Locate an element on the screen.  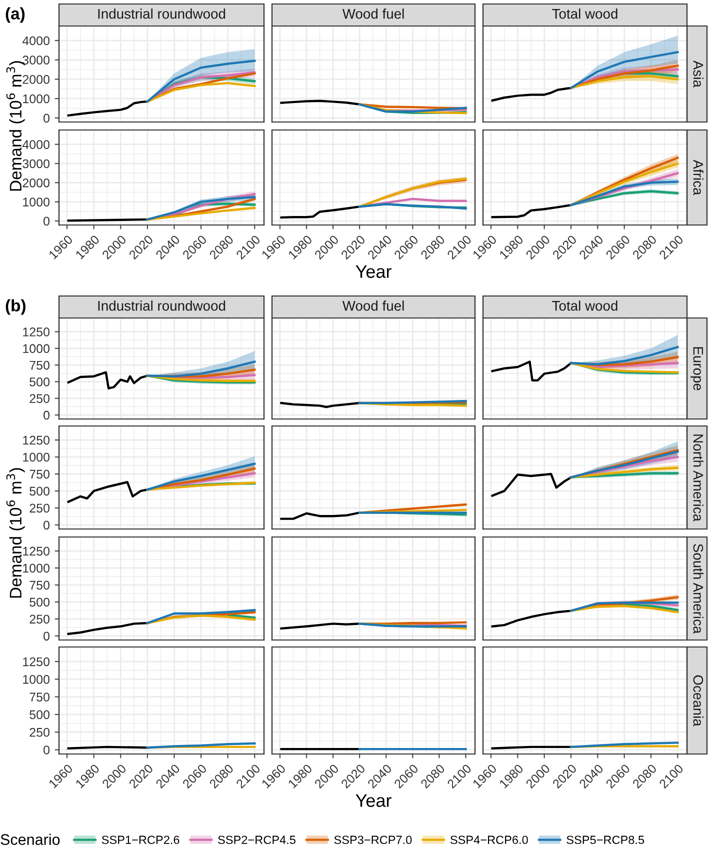
legend-label: SSP1−RCP2.6 is located at coordinates (141, 840).